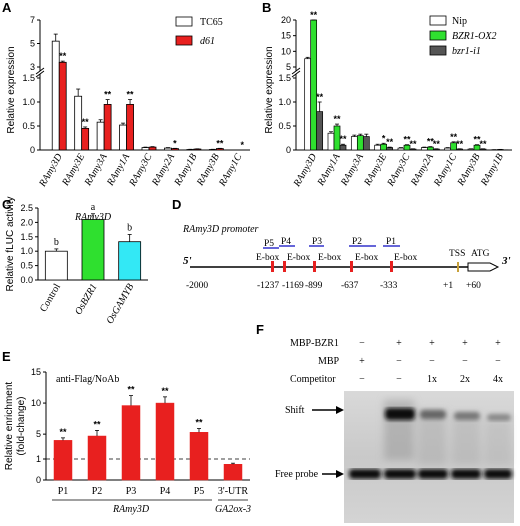 The height and width of the screenshot is (526, 520). What do you see at coordinates (26, 208) in the screenshot?
I see `y-tick-label: 2.5` at bounding box center [26, 208].